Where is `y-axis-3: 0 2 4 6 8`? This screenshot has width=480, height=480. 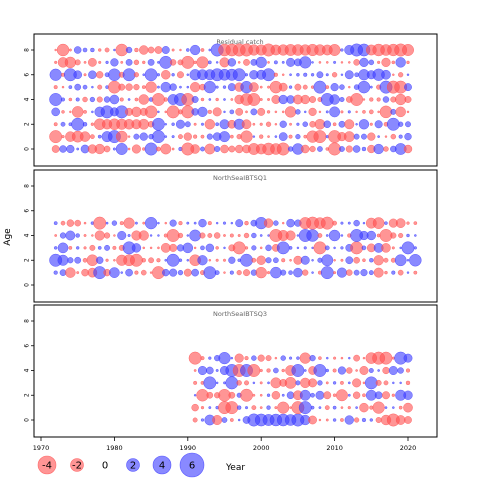 y-axis-3: 0 2 4 6 8 is located at coordinates (29, 370).